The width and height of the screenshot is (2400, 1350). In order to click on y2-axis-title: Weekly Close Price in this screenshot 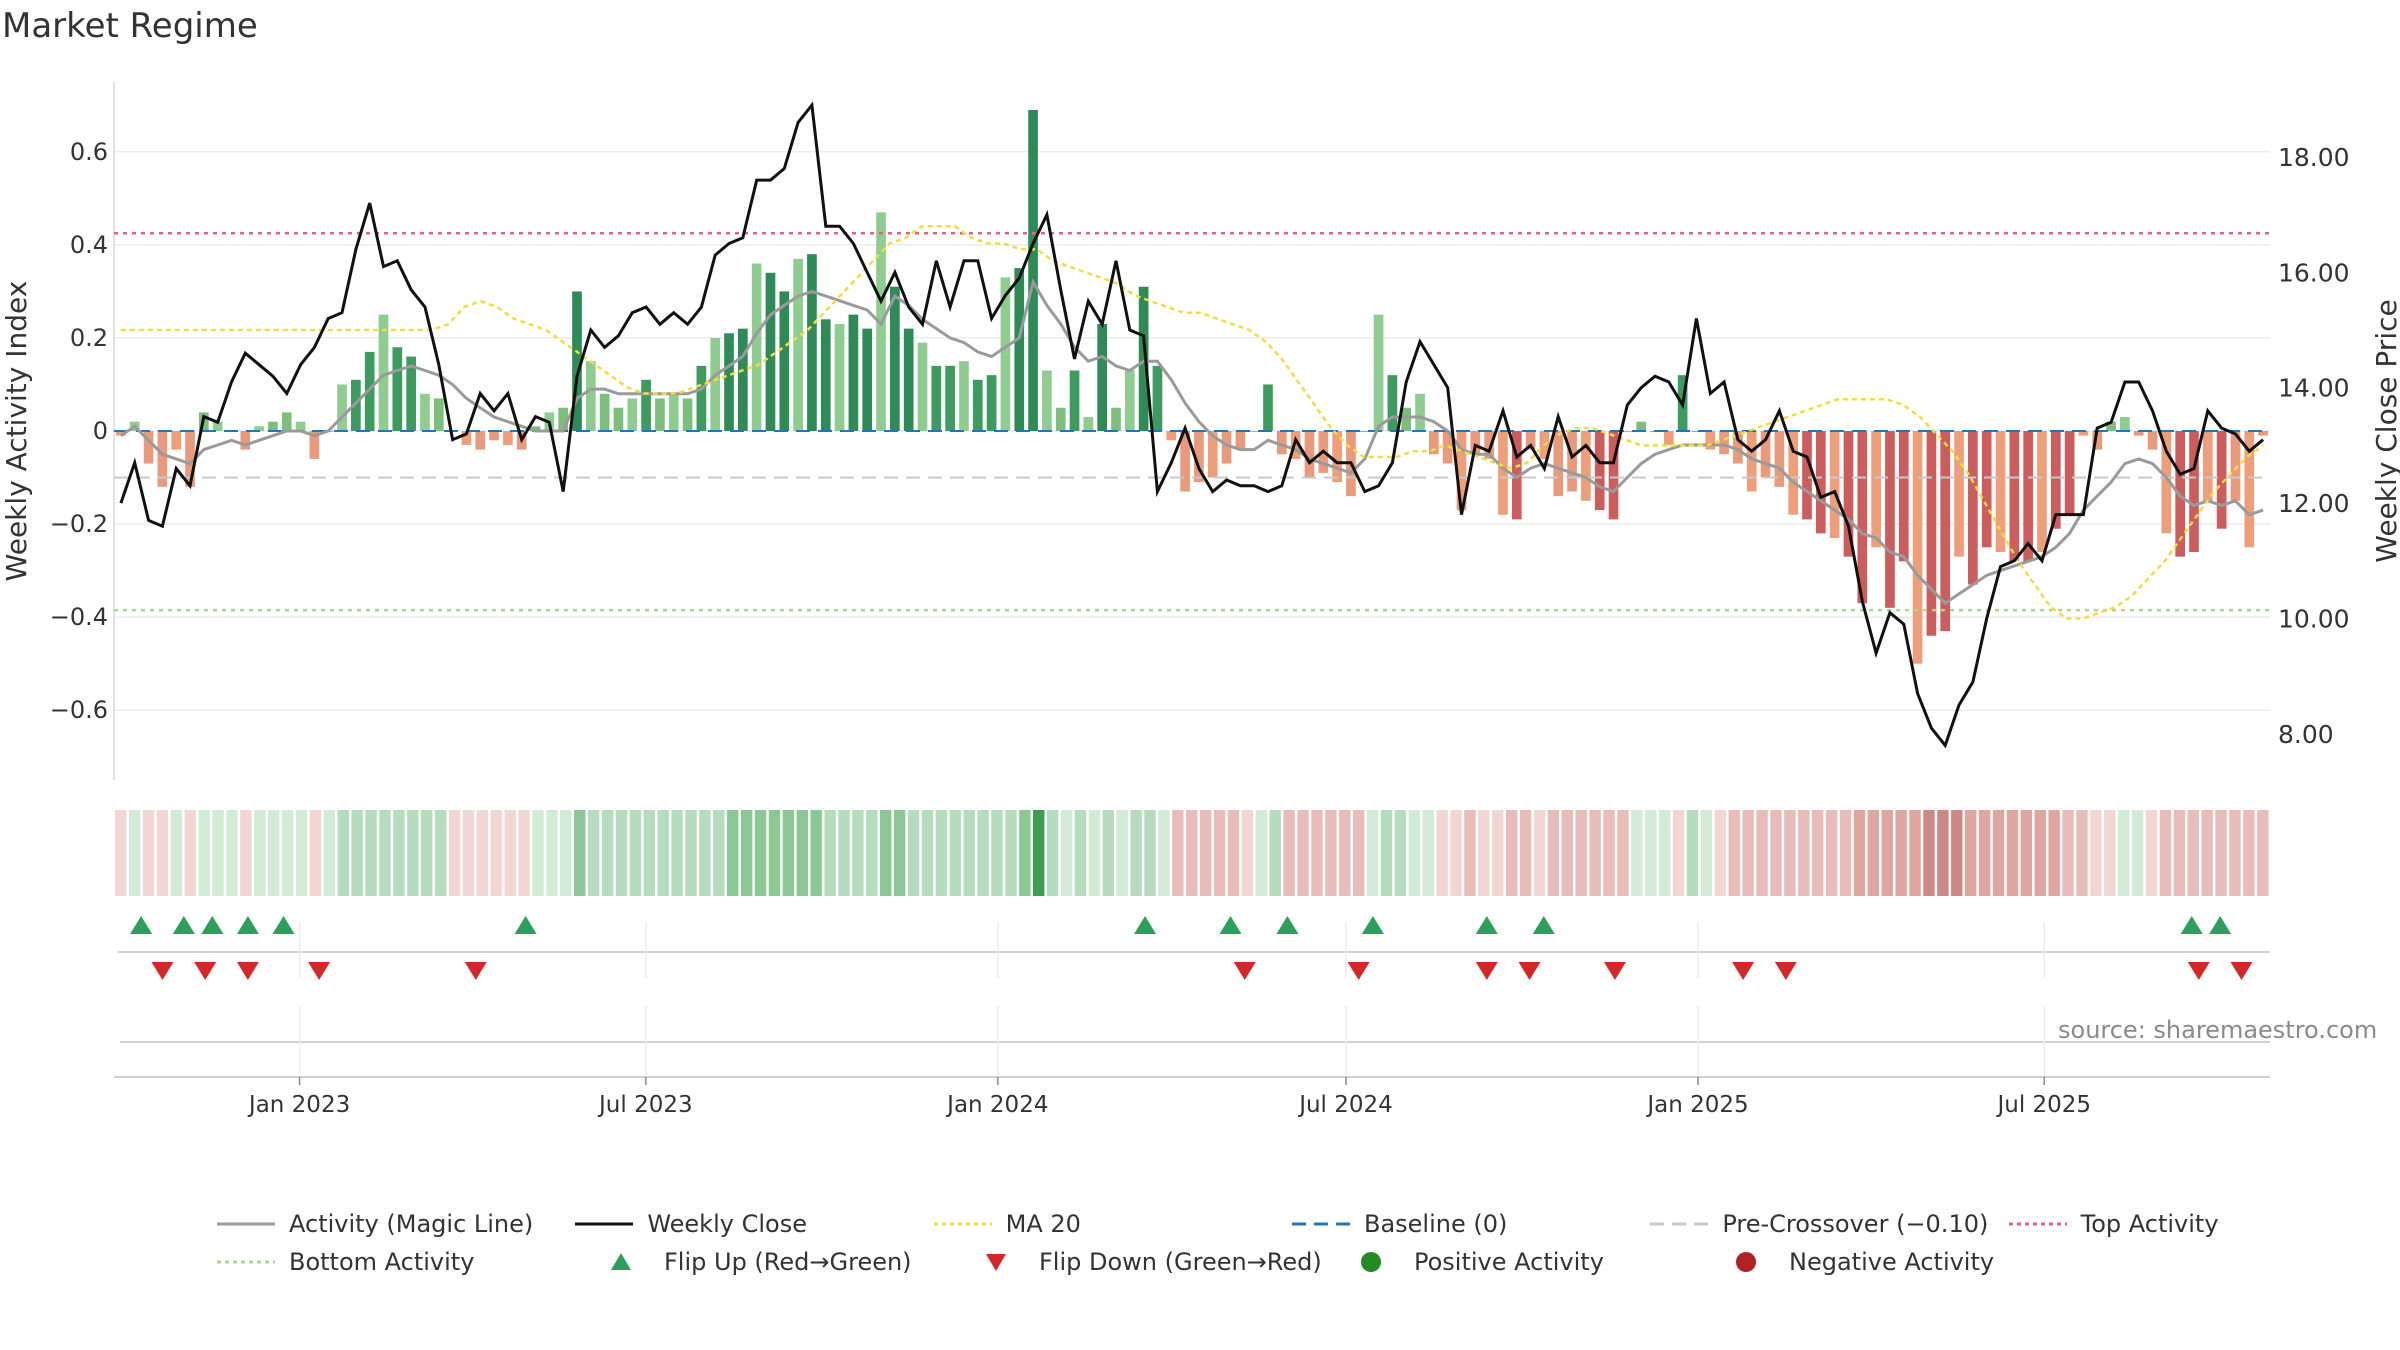, I will do `click(2385, 430)`.